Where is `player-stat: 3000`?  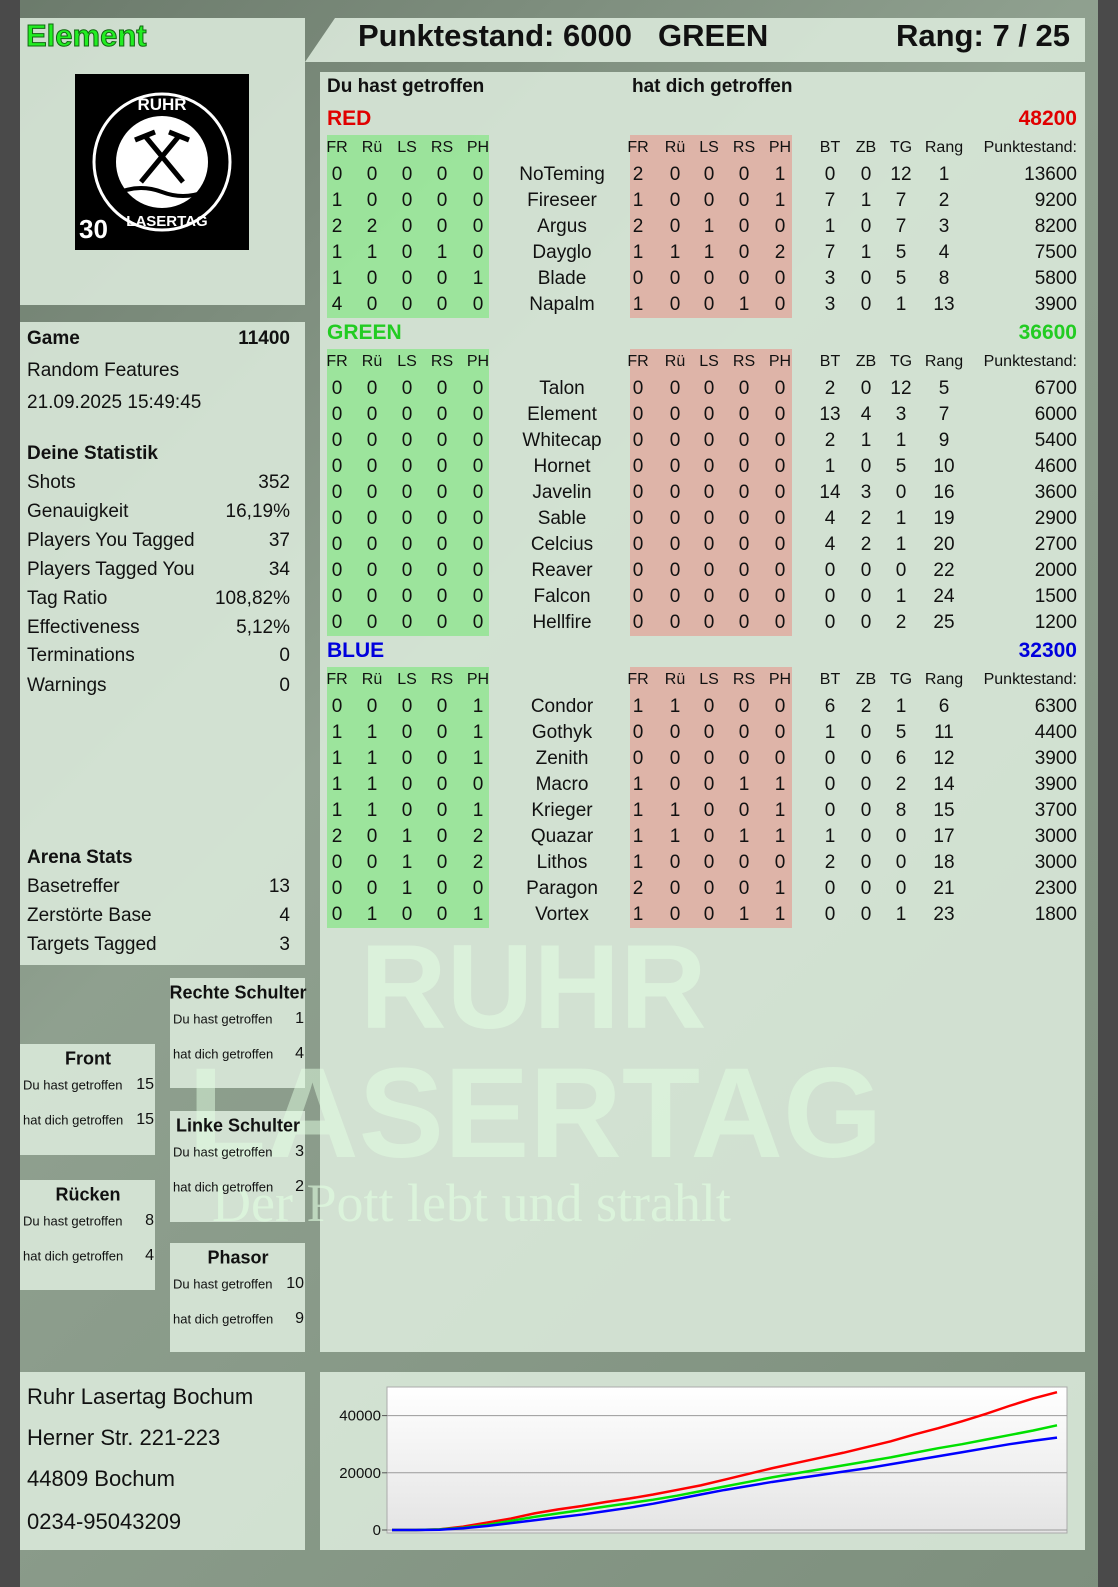 player-stat: 3000 is located at coordinates (1055, 836).